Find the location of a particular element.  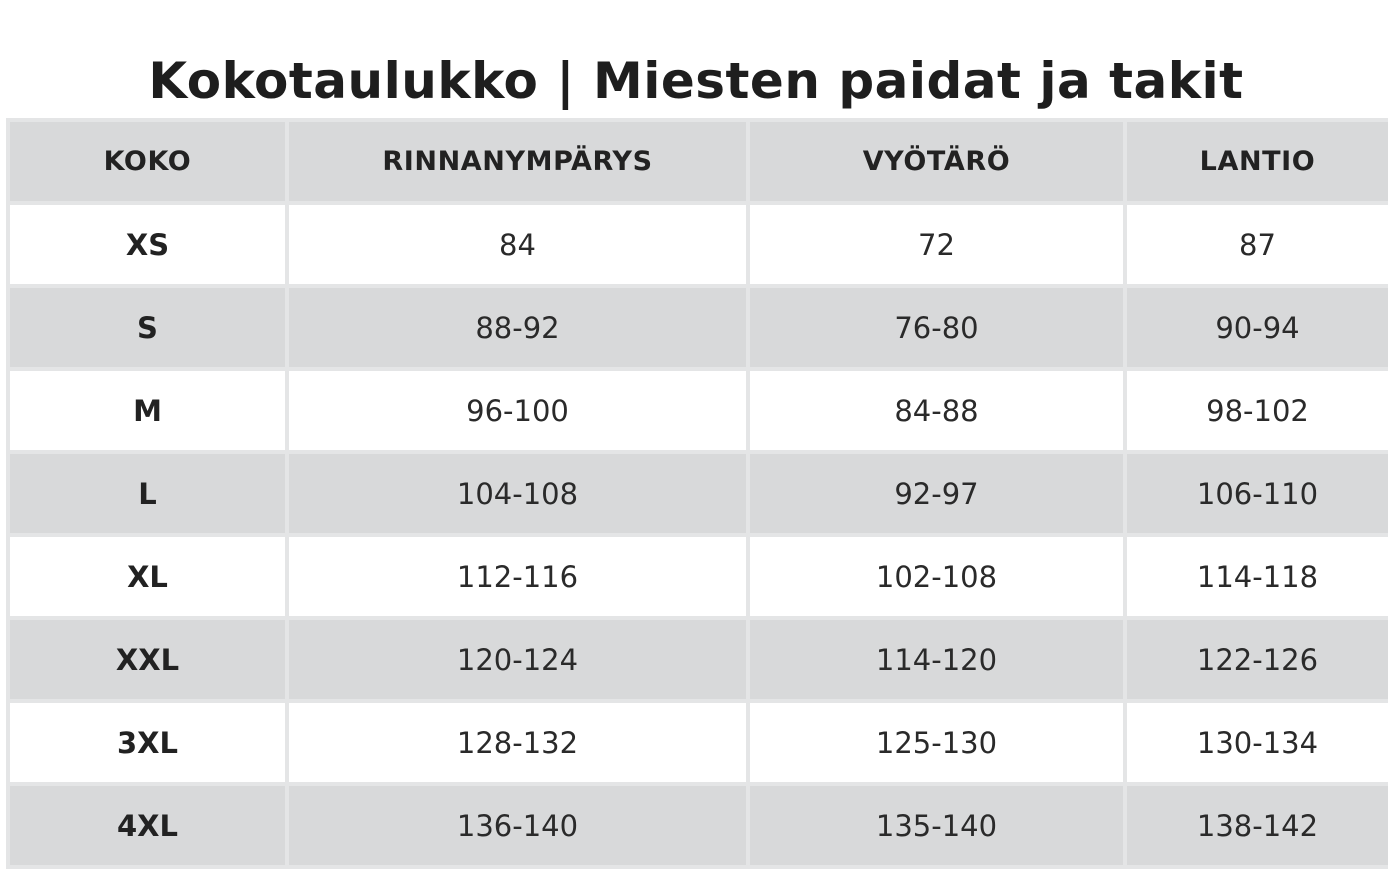

size-cell: S is located at coordinates (147, 327).